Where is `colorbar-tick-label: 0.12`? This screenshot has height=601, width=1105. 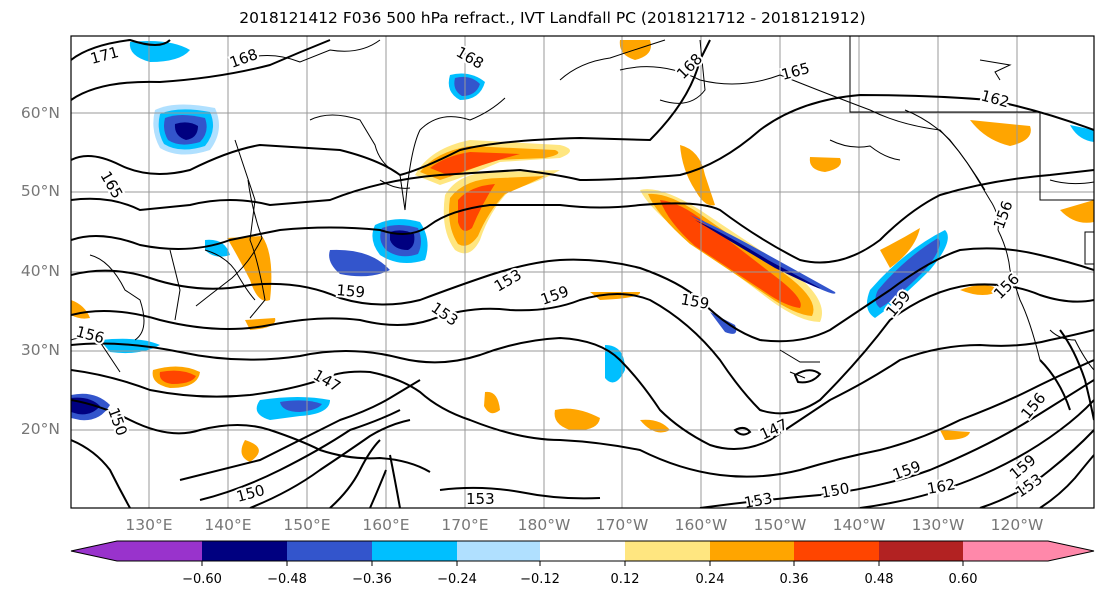
colorbar-tick-label: 0.12 is located at coordinates (625, 579).